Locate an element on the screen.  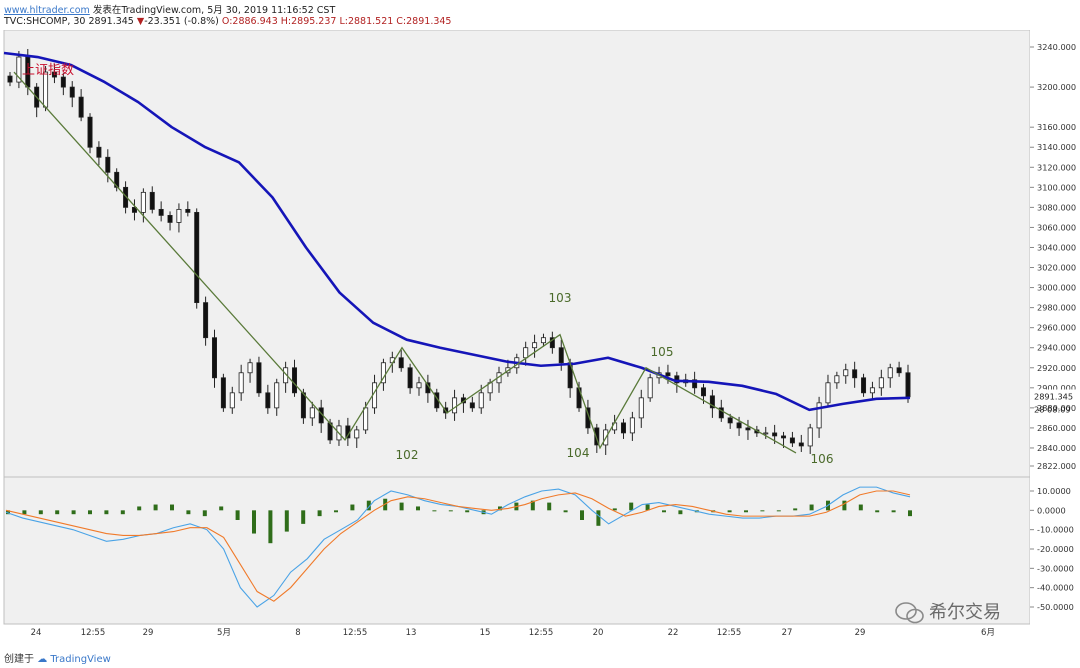
price-tick-label: 2822.000 is located at coordinates (1056, 466).